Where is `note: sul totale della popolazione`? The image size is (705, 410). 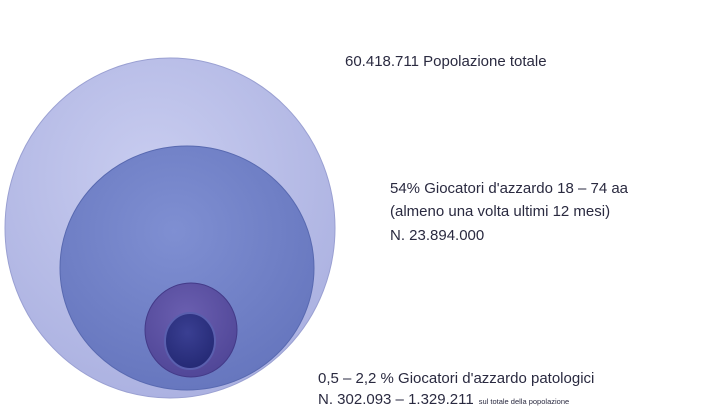 note: sul totale della popolazione is located at coordinates (524, 401).